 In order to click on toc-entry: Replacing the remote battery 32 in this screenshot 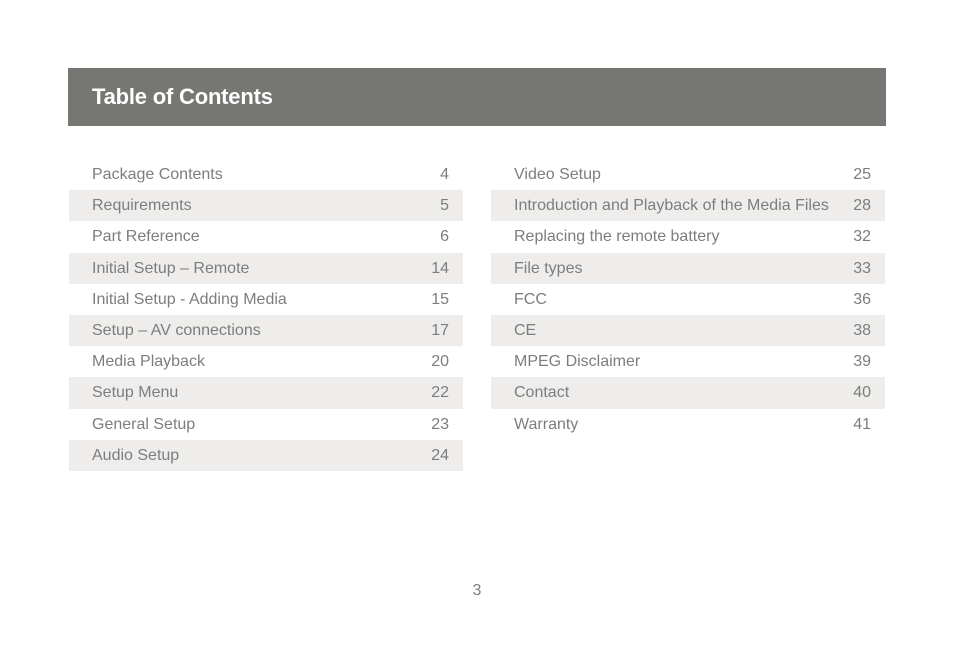, I will do `click(688, 236)`.